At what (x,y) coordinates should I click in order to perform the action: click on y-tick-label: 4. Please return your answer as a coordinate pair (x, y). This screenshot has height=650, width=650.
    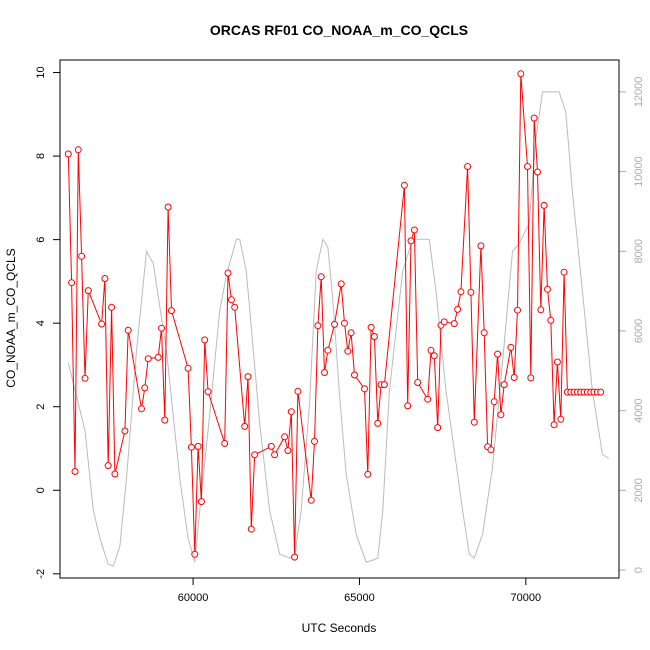
    Looking at the image, I should click on (41, 323).